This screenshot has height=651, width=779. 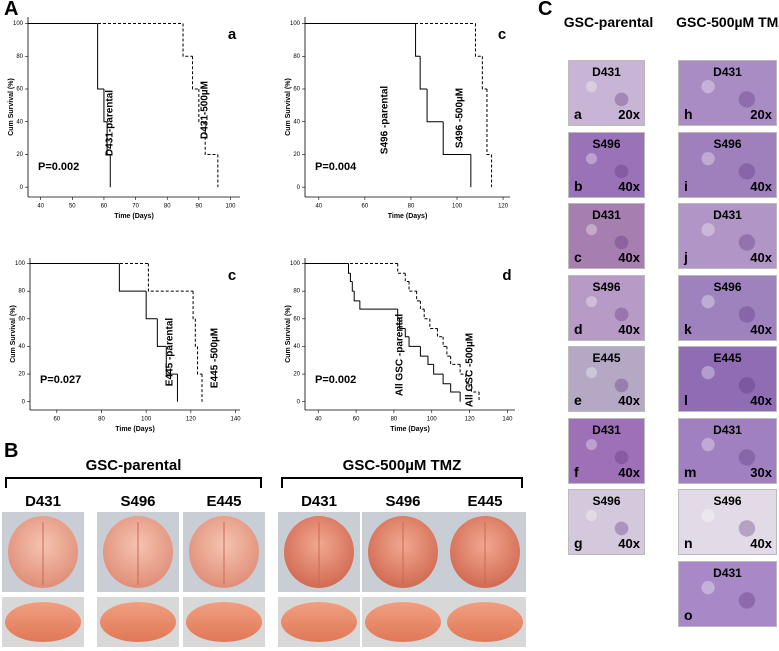 I want to click on series-label: E445 -parental, so click(x=170, y=352).